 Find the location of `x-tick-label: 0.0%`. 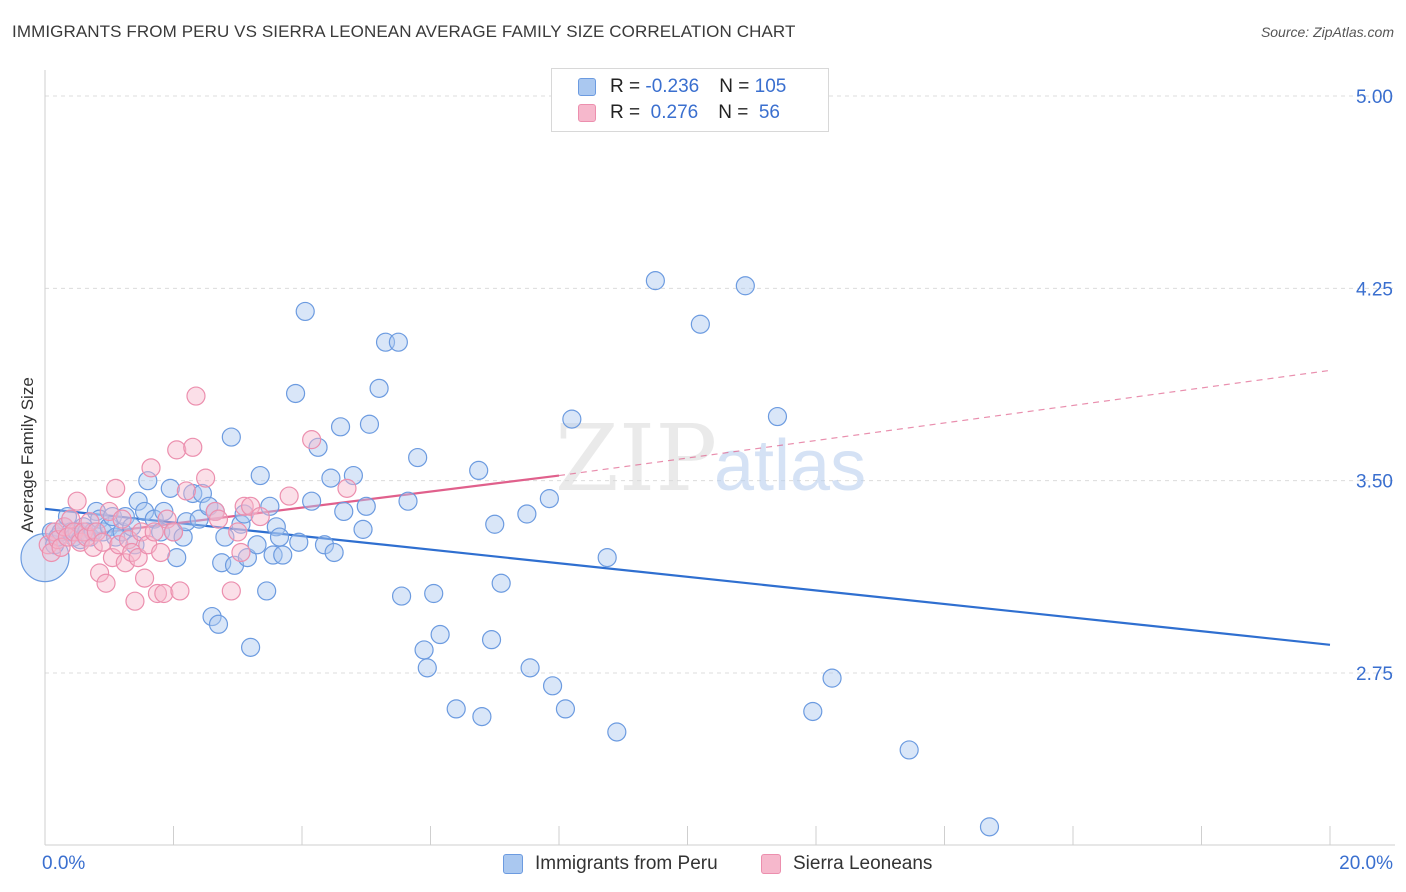

x-tick-label: 0.0% is located at coordinates (63, 863).